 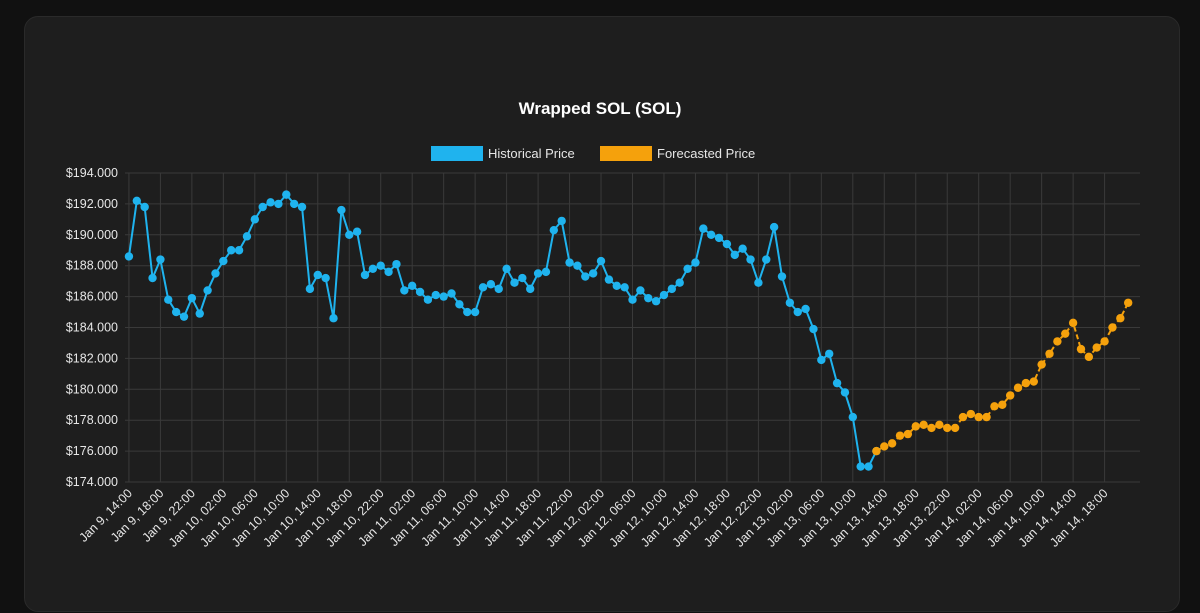 I want to click on y-tick-label: $190.000, so click(x=92, y=235).